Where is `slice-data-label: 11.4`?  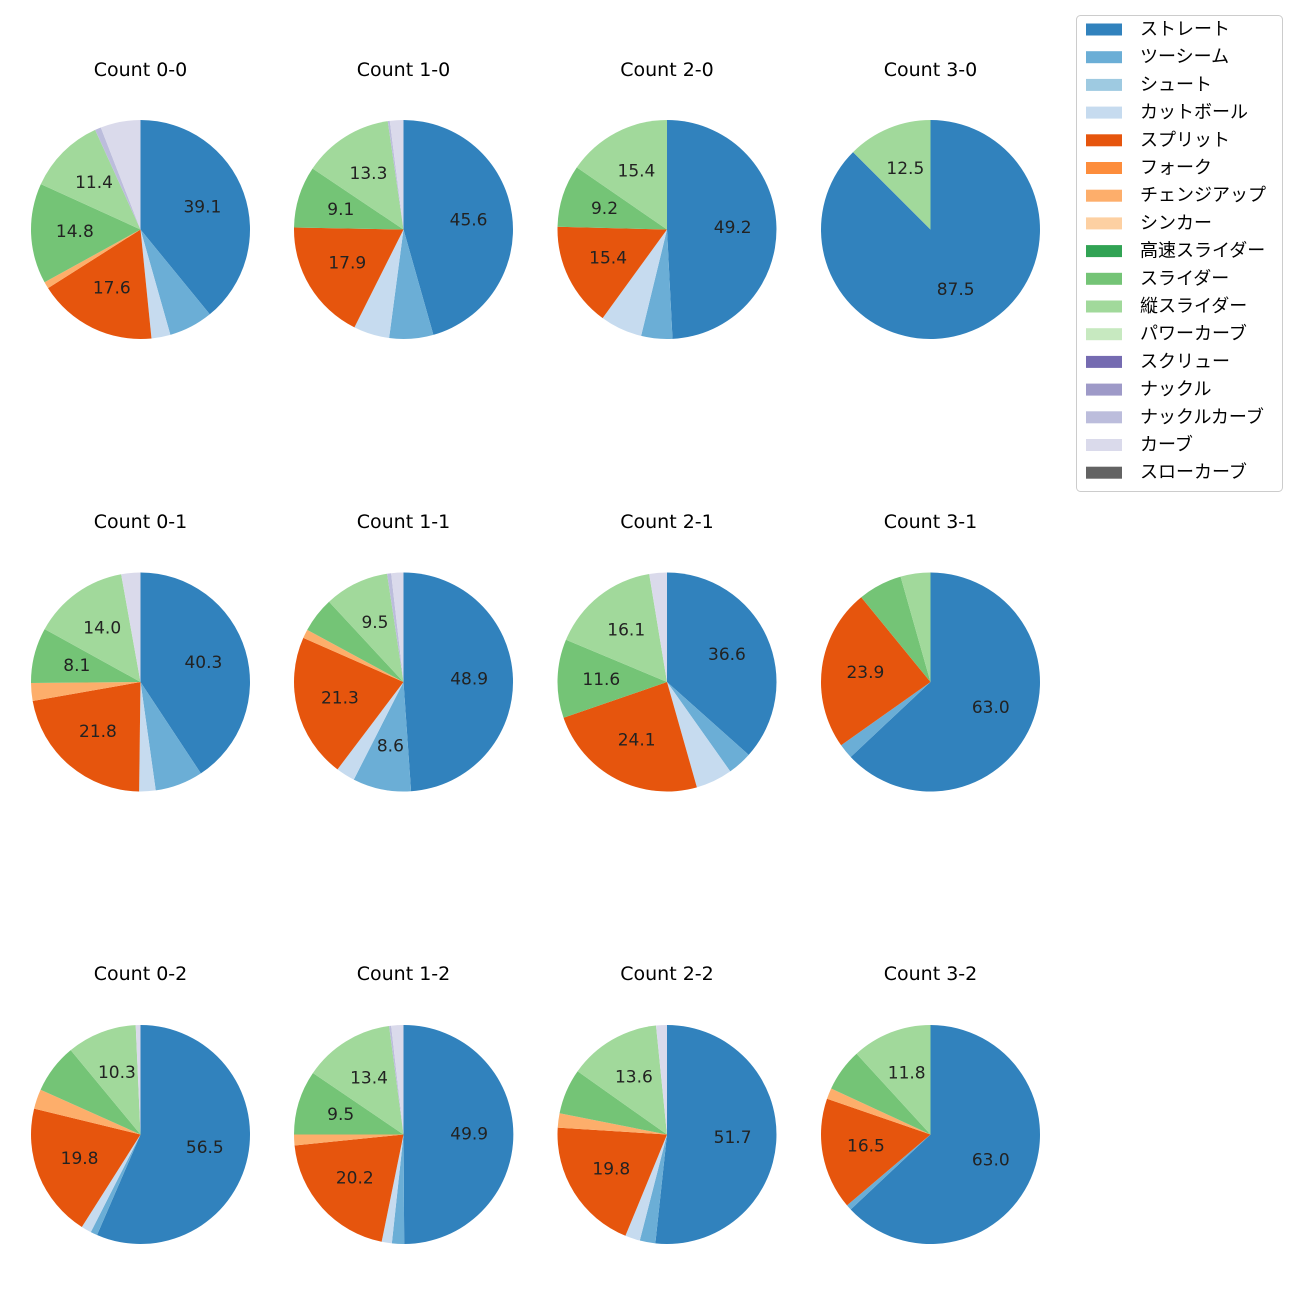
slice-data-label: 11.4 is located at coordinates (94, 183).